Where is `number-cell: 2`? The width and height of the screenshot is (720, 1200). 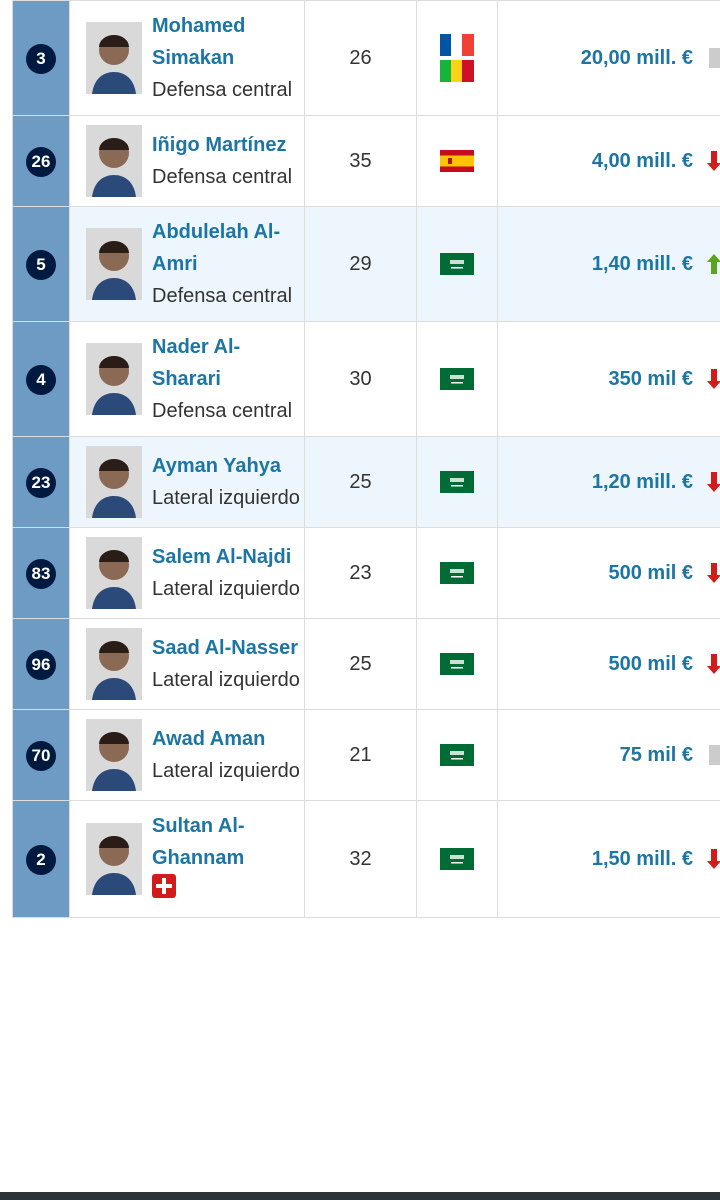
number-cell: 2 is located at coordinates (41, 859).